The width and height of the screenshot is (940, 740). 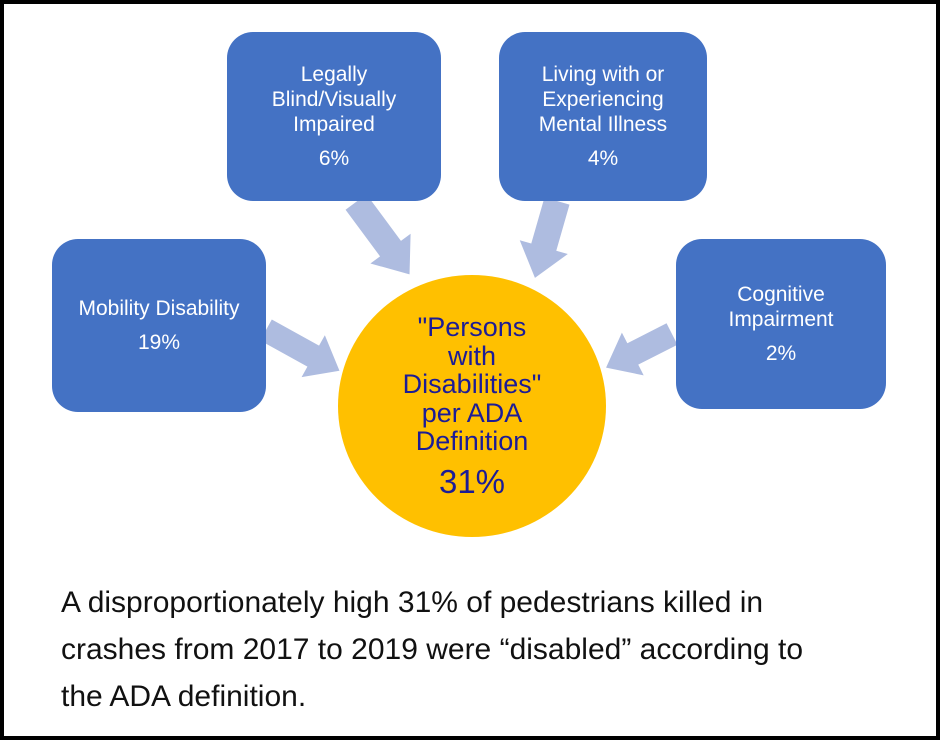 What do you see at coordinates (472, 441) in the screenshot?
I see `node-label: Definition` at bounding box center [472, 441].